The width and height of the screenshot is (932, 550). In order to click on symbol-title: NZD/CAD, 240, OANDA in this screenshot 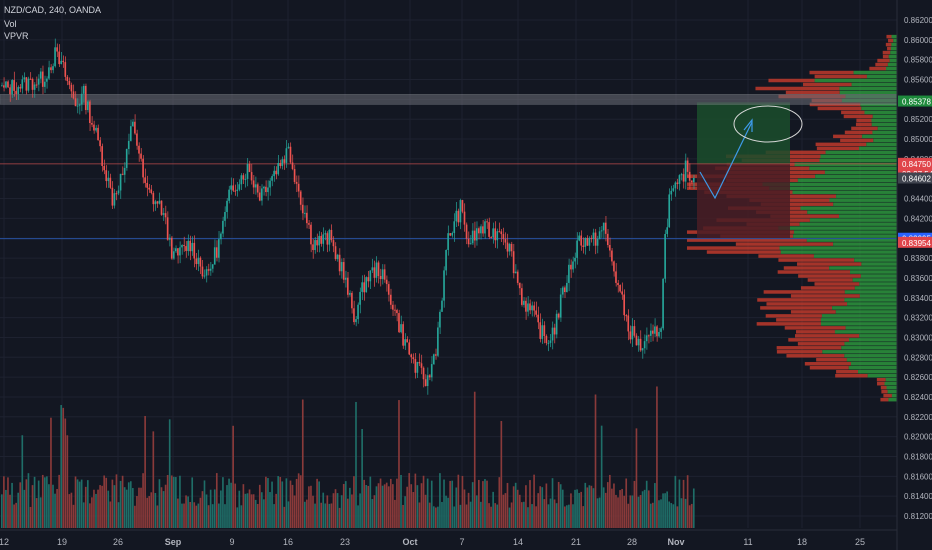, I will do `click(53, 10)`.